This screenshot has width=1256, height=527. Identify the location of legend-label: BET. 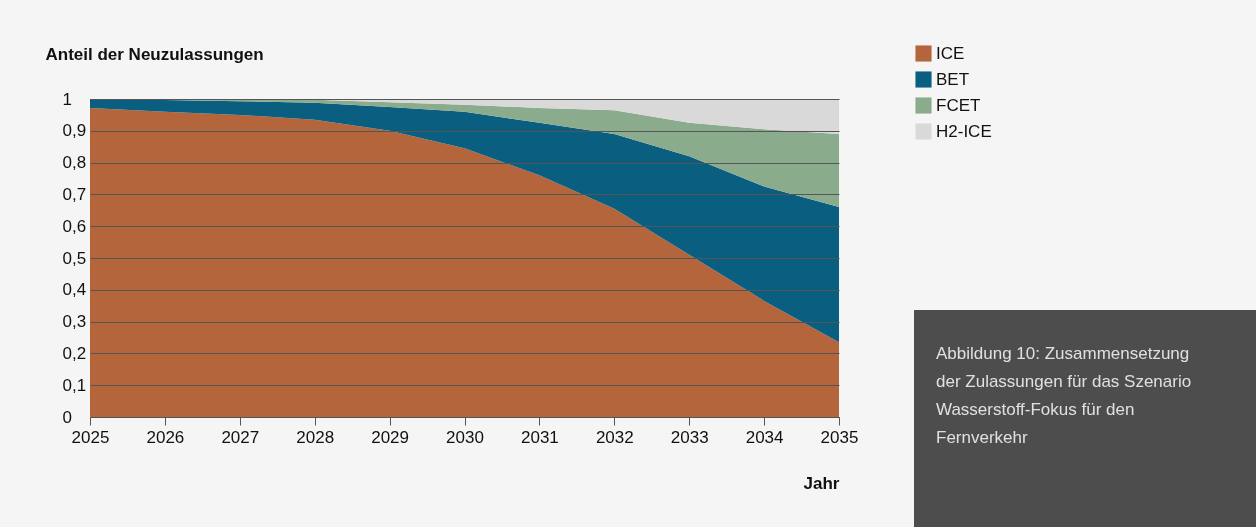
(953, 79).